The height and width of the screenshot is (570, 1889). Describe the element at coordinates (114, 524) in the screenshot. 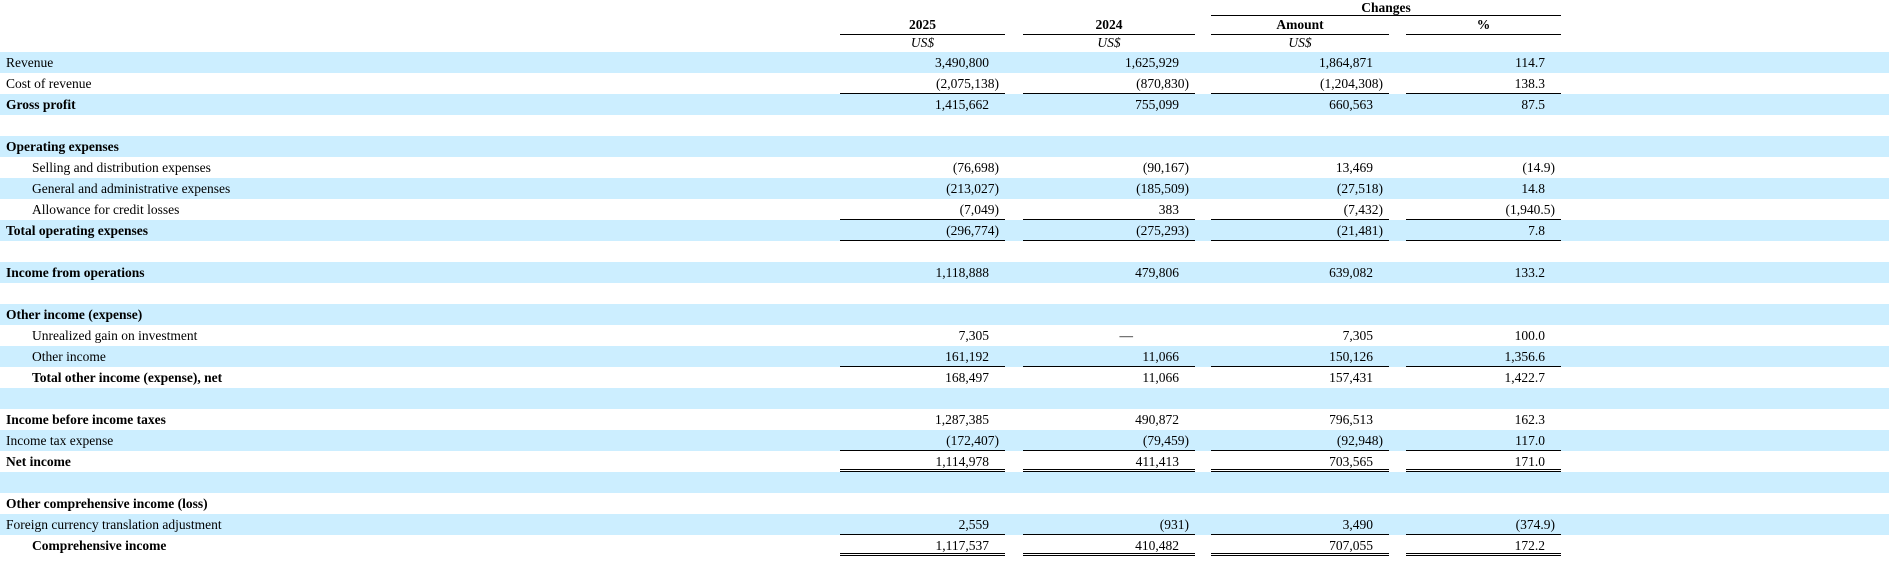

I see `row-label: Foreign currency translation adjustment` at that location.